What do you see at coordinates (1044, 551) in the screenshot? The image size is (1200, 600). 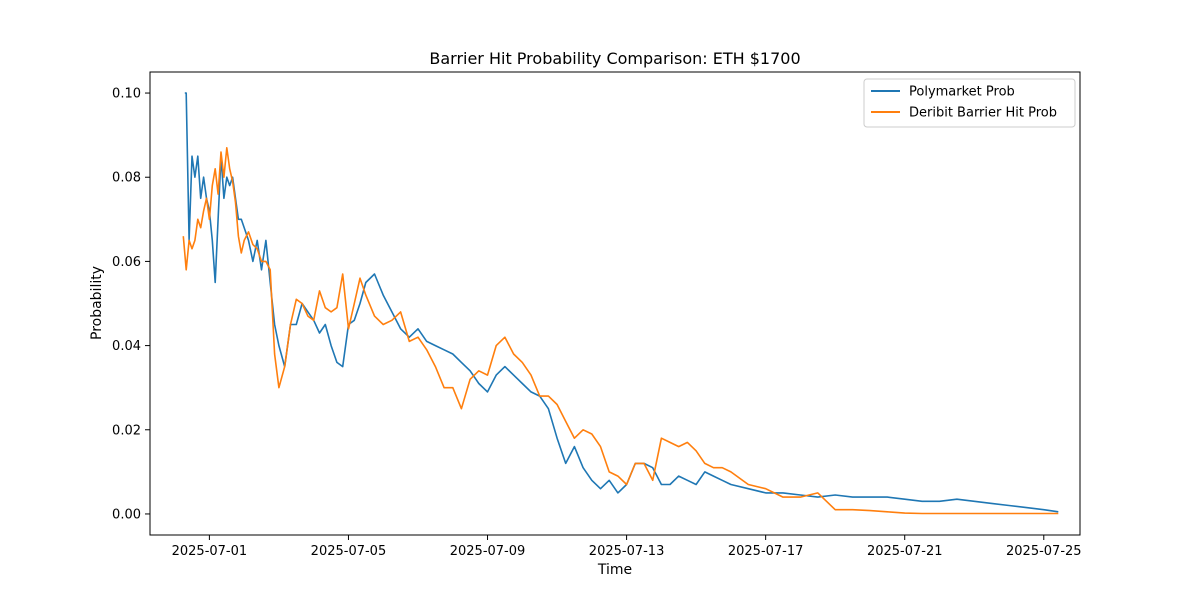 I see `x-tick-label: 2025-07-25` at bounding box center [1044, 551].